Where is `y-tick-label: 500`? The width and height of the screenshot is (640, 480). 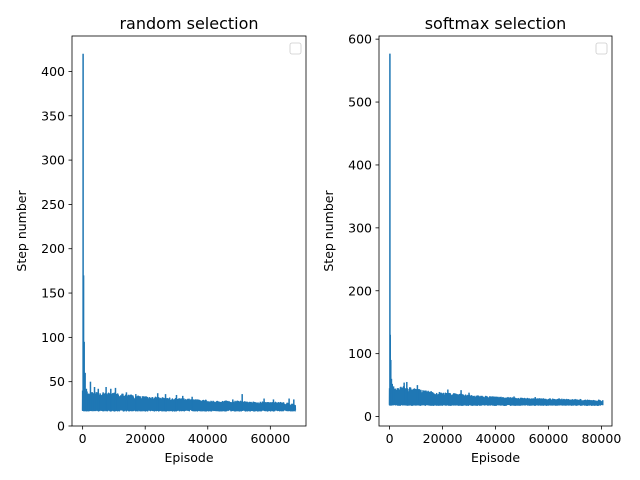 y-tick-label: 500 is located at coordinates (360, 102).